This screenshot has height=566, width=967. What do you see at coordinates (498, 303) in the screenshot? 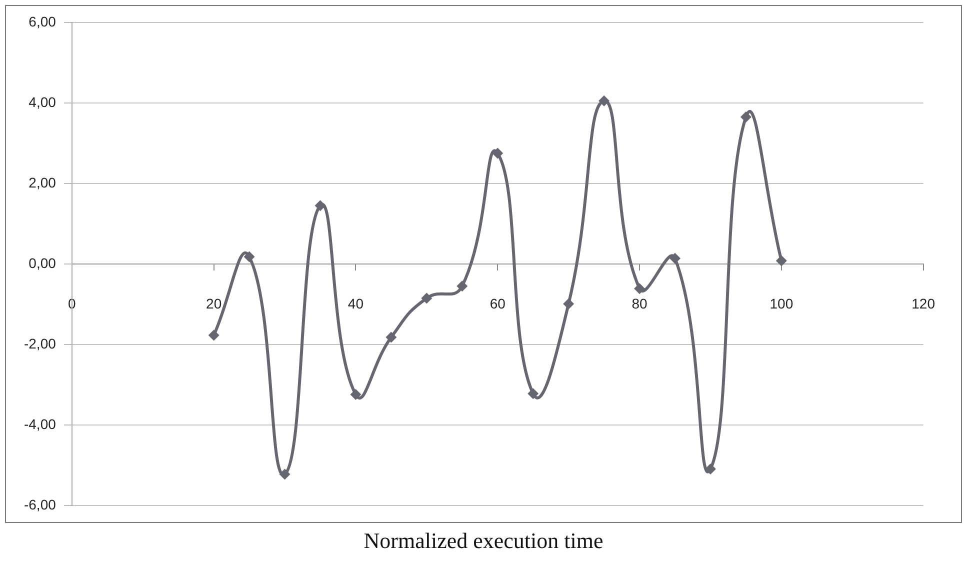
I see `x-tick-label: 60` at bounding box center [498, 303].